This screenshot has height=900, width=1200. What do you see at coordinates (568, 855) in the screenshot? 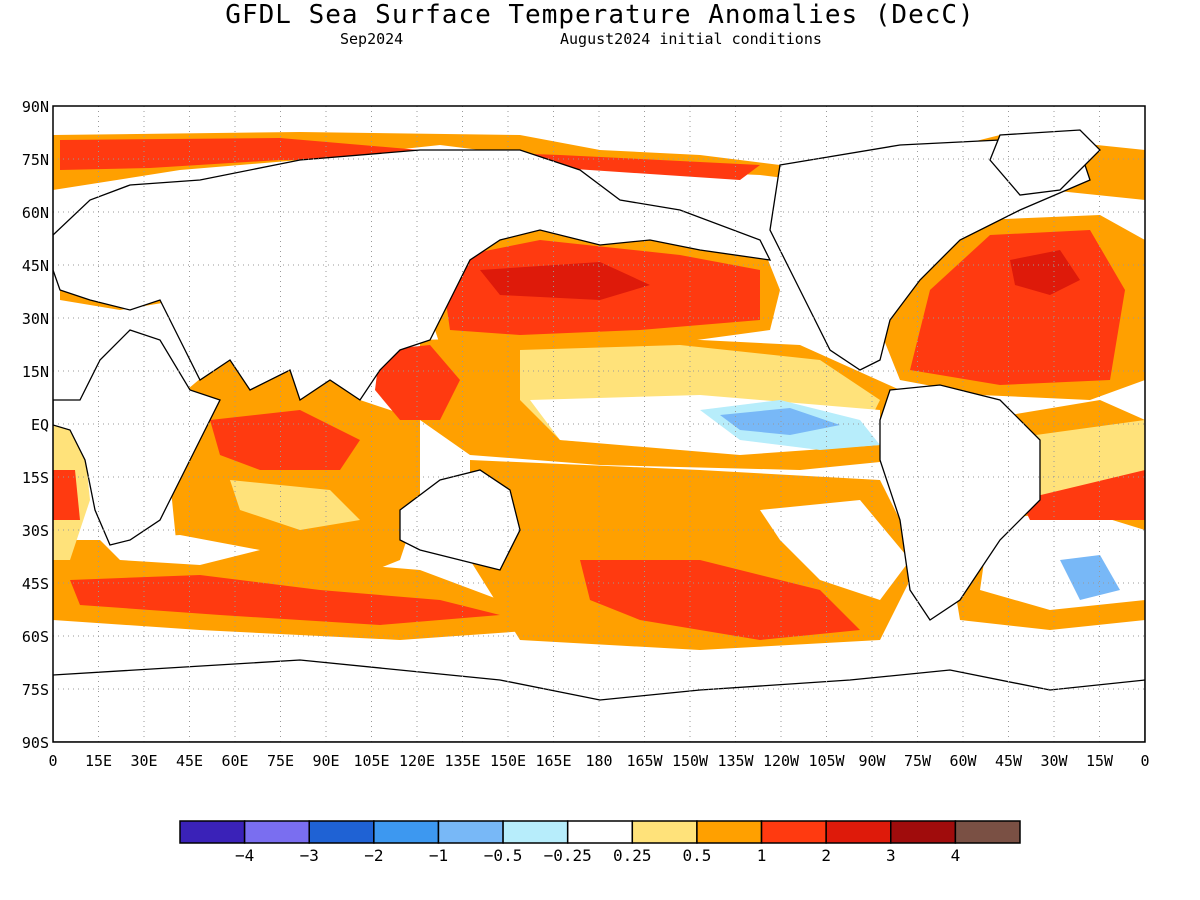
I see `colorbar-label: −0.25` at bounding box center [568, 855].